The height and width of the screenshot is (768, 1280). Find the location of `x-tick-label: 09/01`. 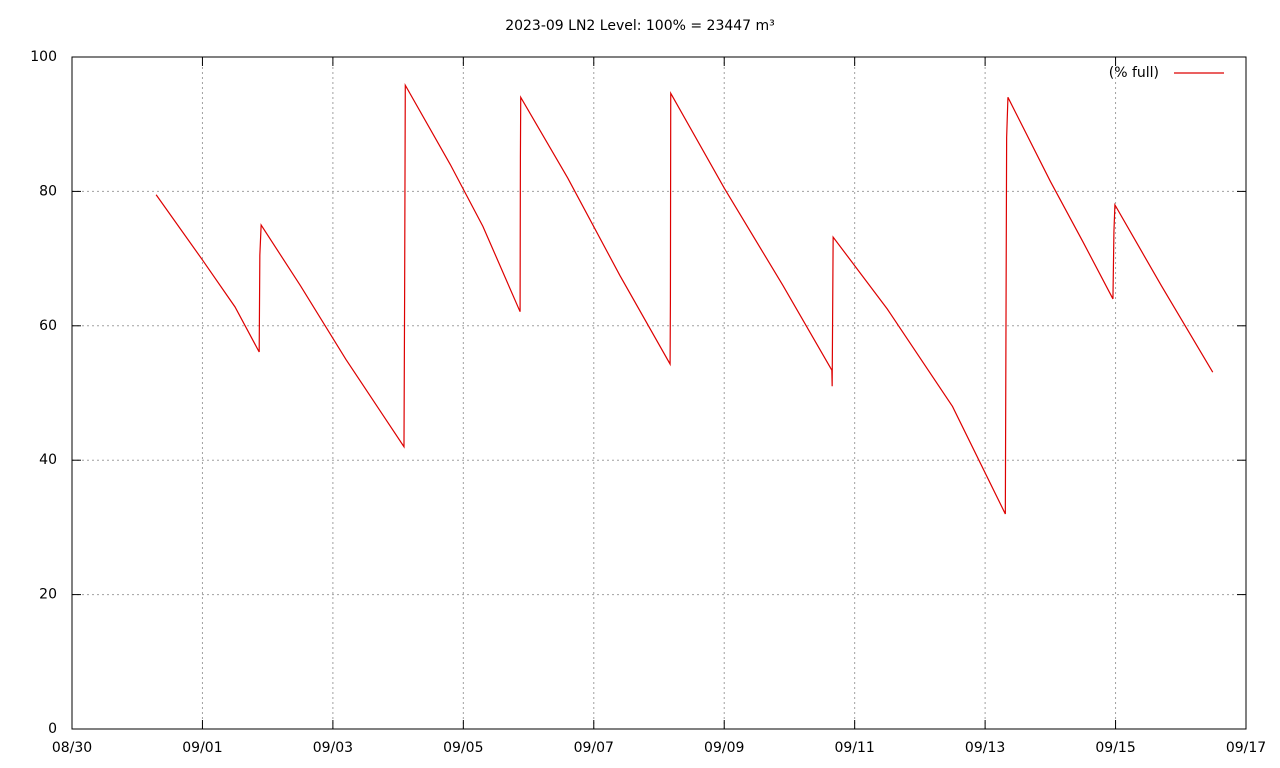

x-tick-label: 09/01 is located at coordinates (202, 748).